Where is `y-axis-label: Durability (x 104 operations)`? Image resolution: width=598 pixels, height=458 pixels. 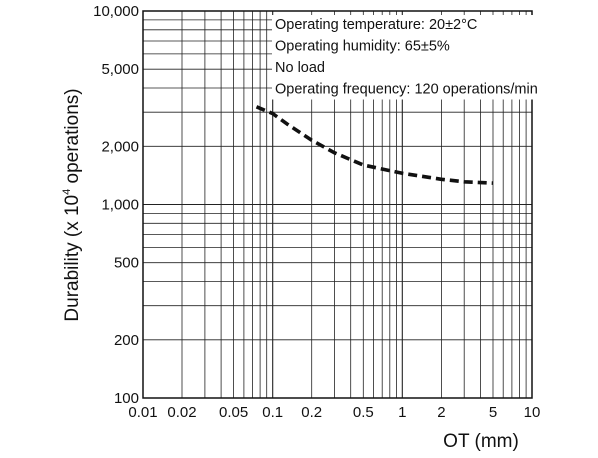
y-axis-label: Durability (x 104 operations) is located at coordinates (72, 204).